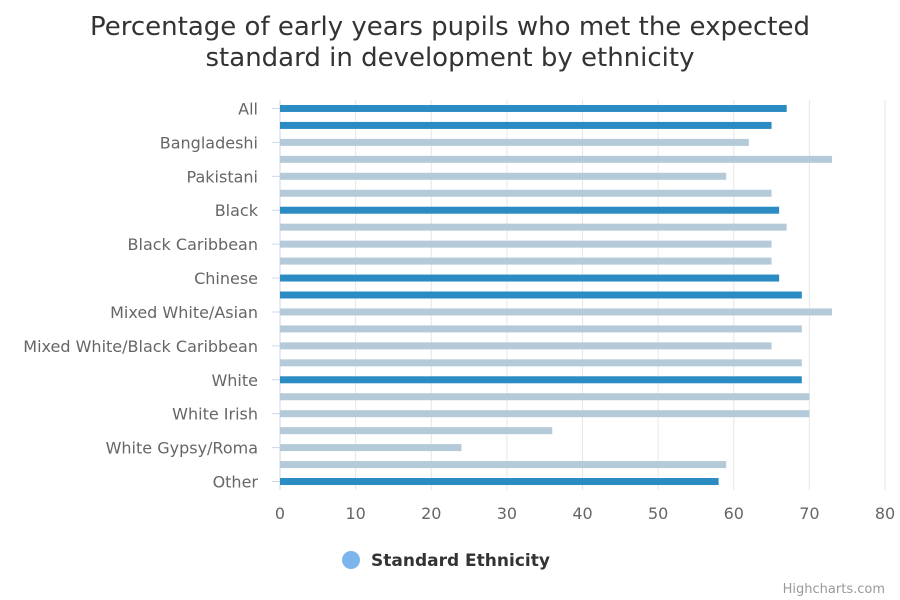  Describe the element at coordinates (460, 561) in the screenshot. I see `legend-label: Standard Ethnicity` at that location.